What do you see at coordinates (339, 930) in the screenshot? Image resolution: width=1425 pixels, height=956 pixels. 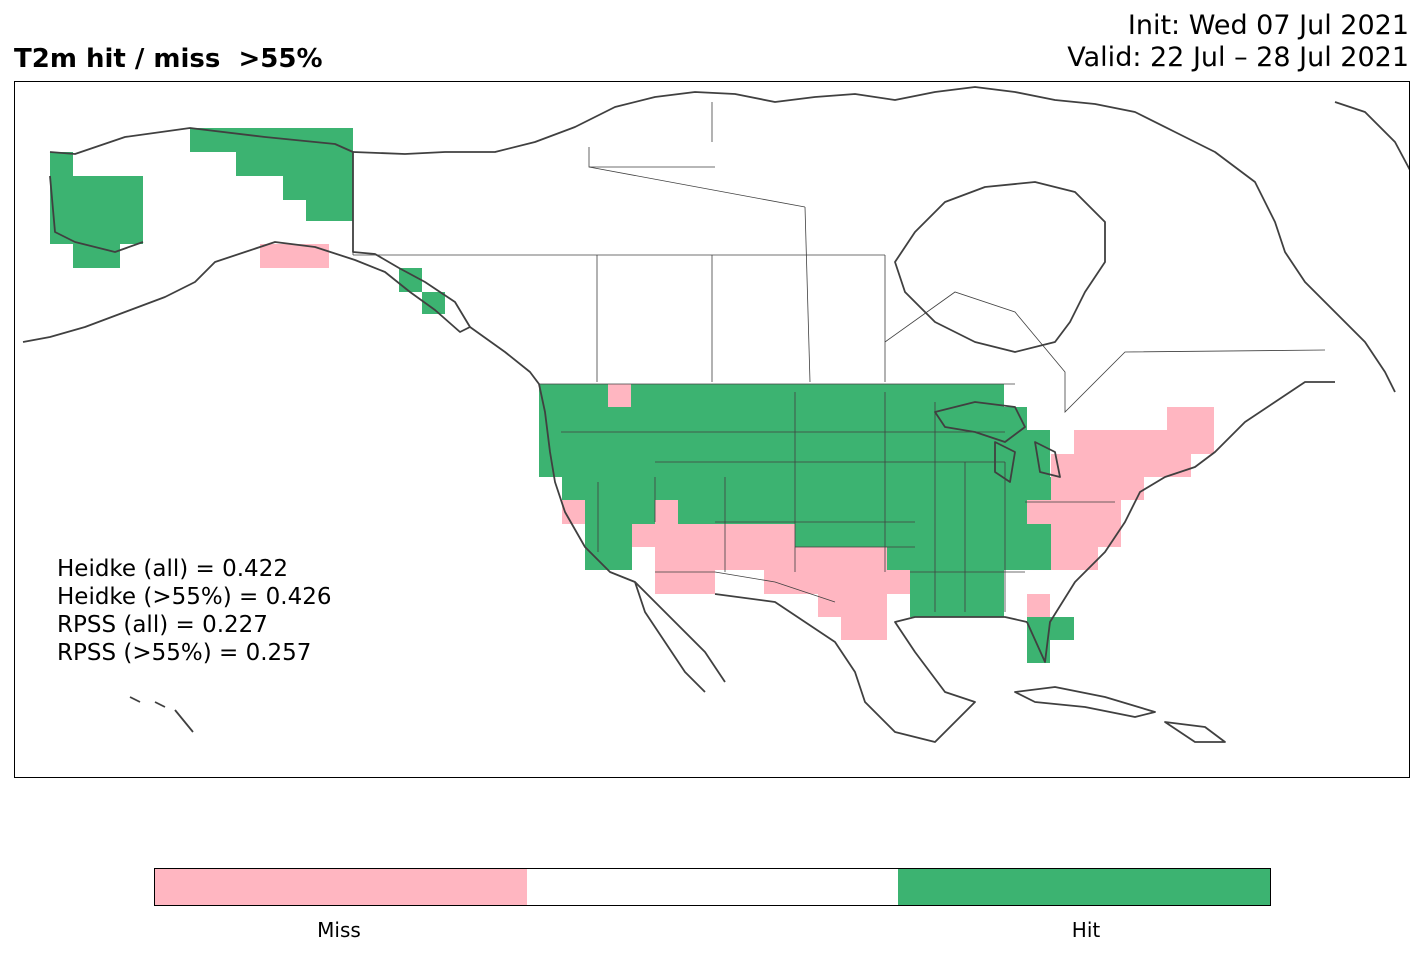 I see `colorbar-label-miss: Miss` at bounding box center [339, 930].